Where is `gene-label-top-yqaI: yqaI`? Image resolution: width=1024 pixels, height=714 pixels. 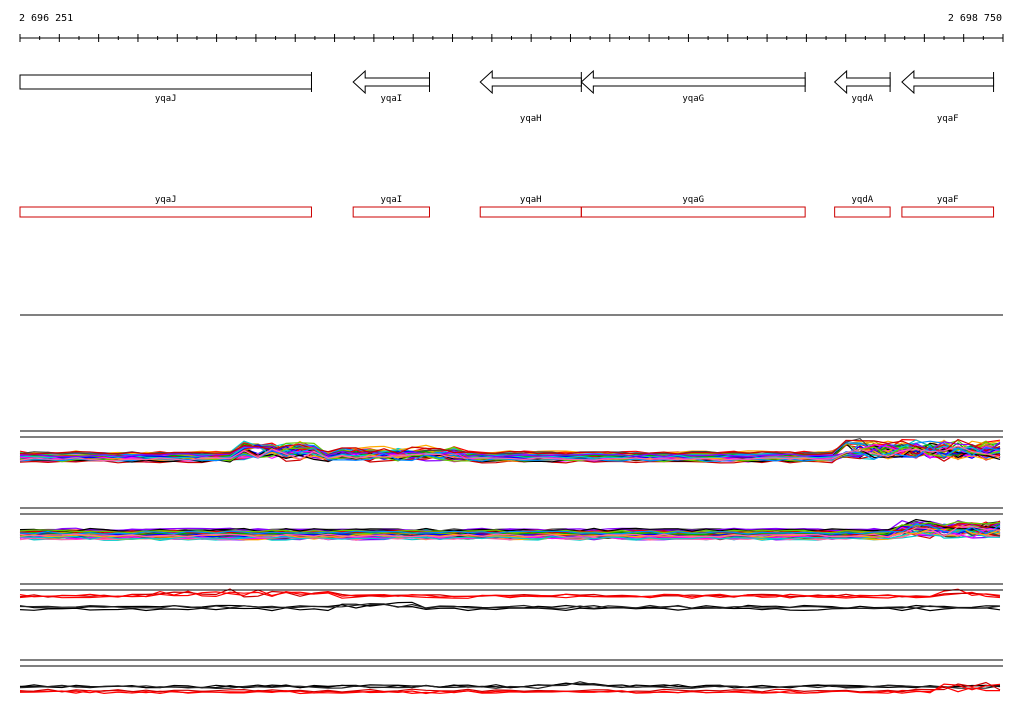
gene-label-top-yqaI: yqaI is located at coordinates (391, 99).